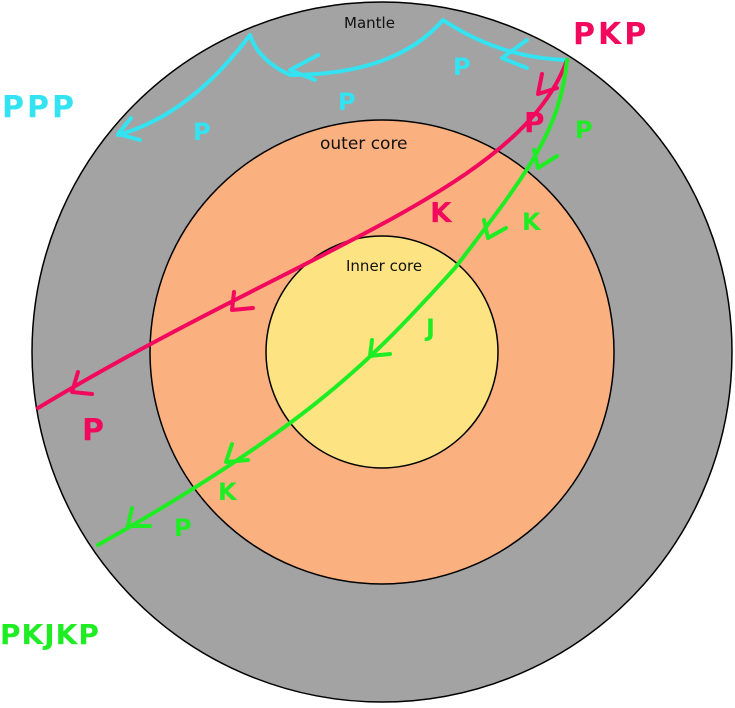 The height and width of the screenshot is (708, 735). What do you see at coordinates (39, 107) in the screenshot?
I see `ppp-ray-name: PPP` at bounding box center [39, 107].